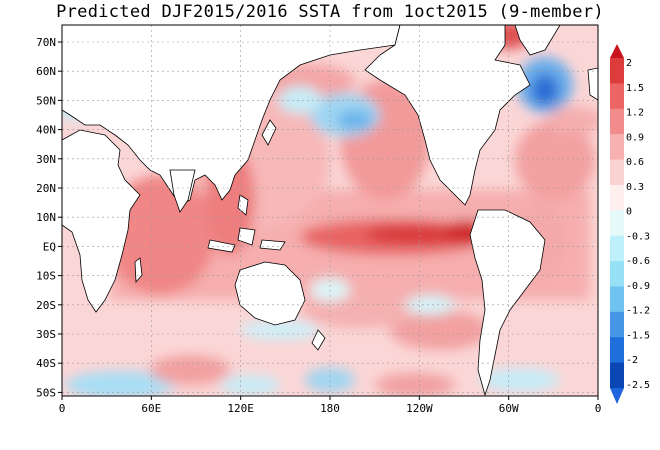 The image size is (660, 450). What do you see at coordinates (638, 335) in the screenshot?
I see `colorbar-label: -1.5` at bounding box center [638, 335].